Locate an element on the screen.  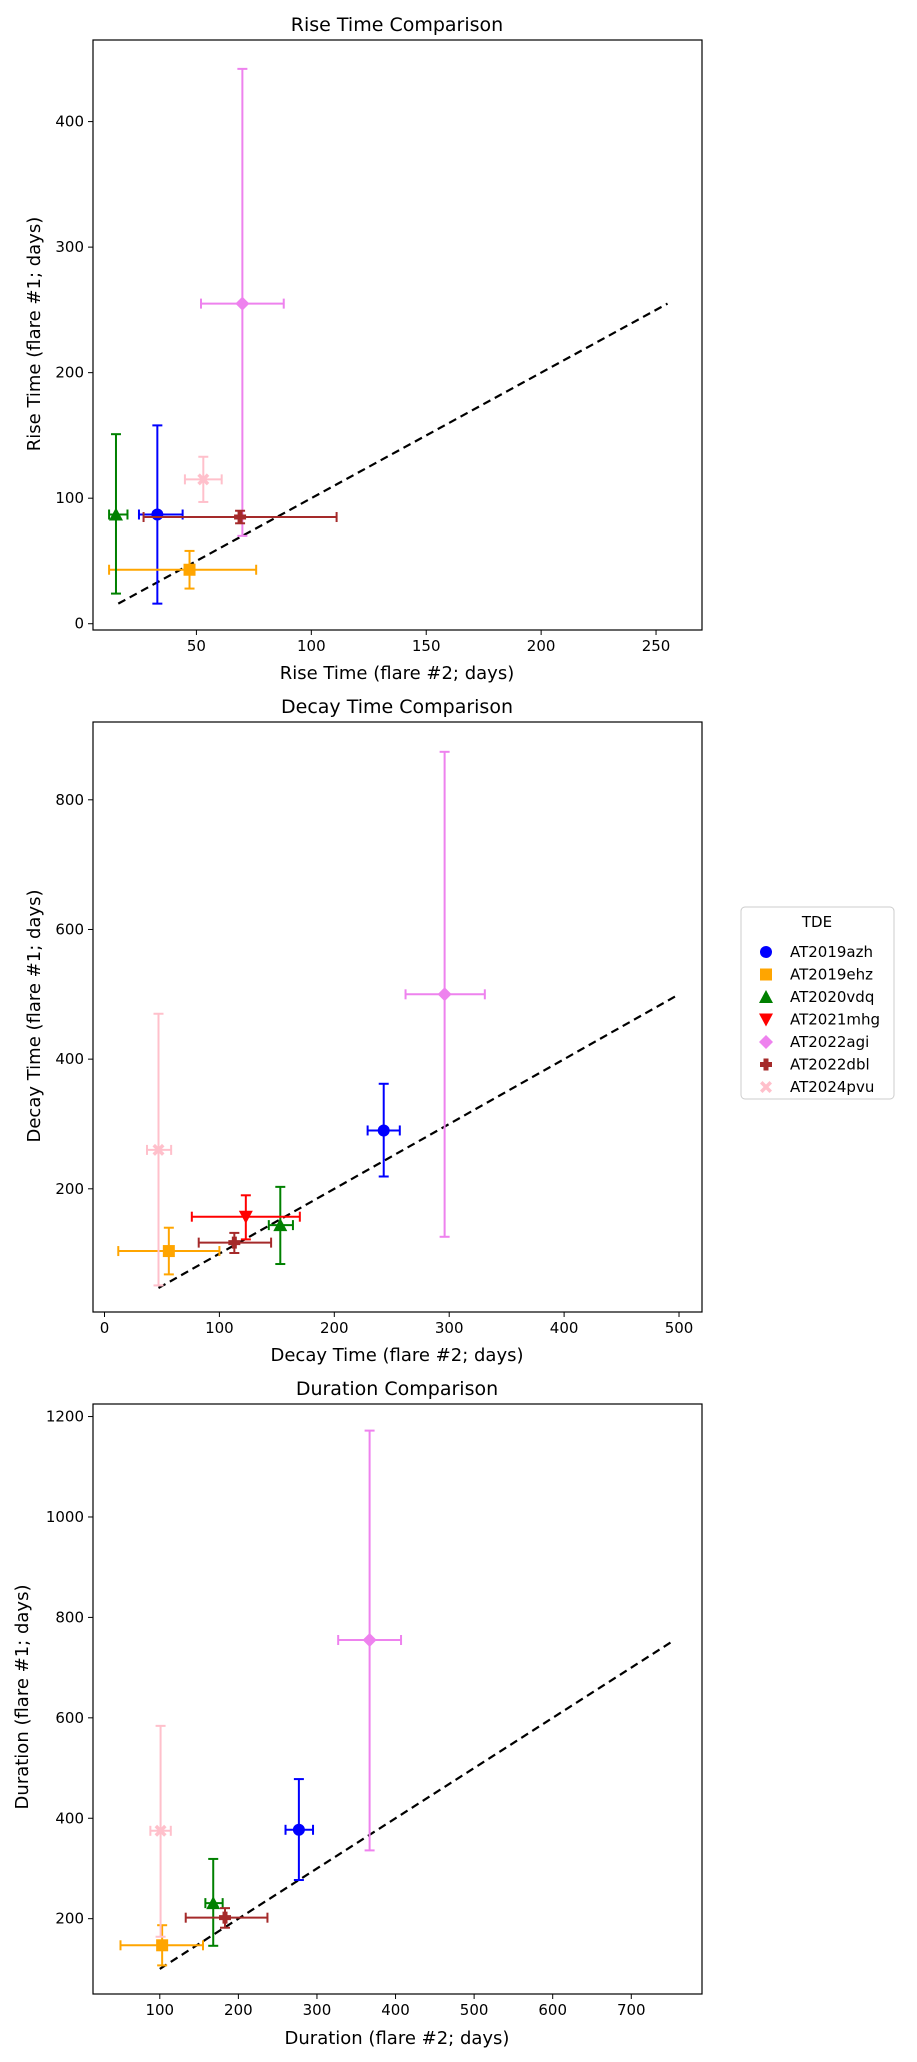
duration-xlabel: Duration (flare #2; days) is located at coordinates (397, 2038).